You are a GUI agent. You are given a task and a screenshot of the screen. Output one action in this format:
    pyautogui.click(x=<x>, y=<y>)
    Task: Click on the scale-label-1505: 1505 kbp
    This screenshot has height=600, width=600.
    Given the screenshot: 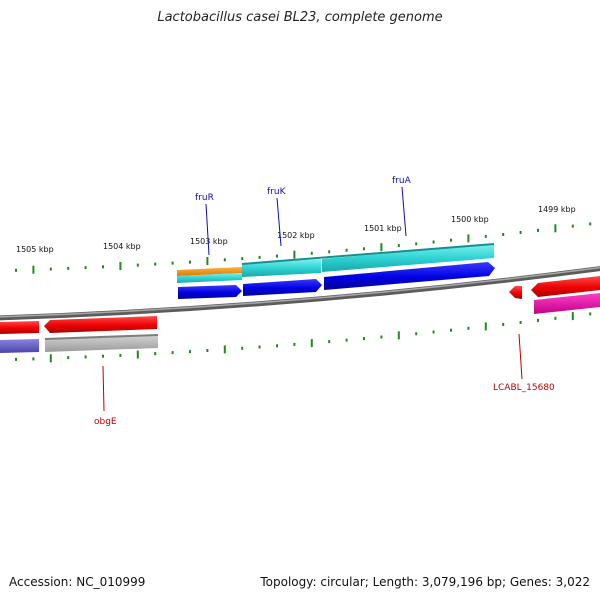 What is the action you would take?
    pyautogui.click(x=35, y=249)
    